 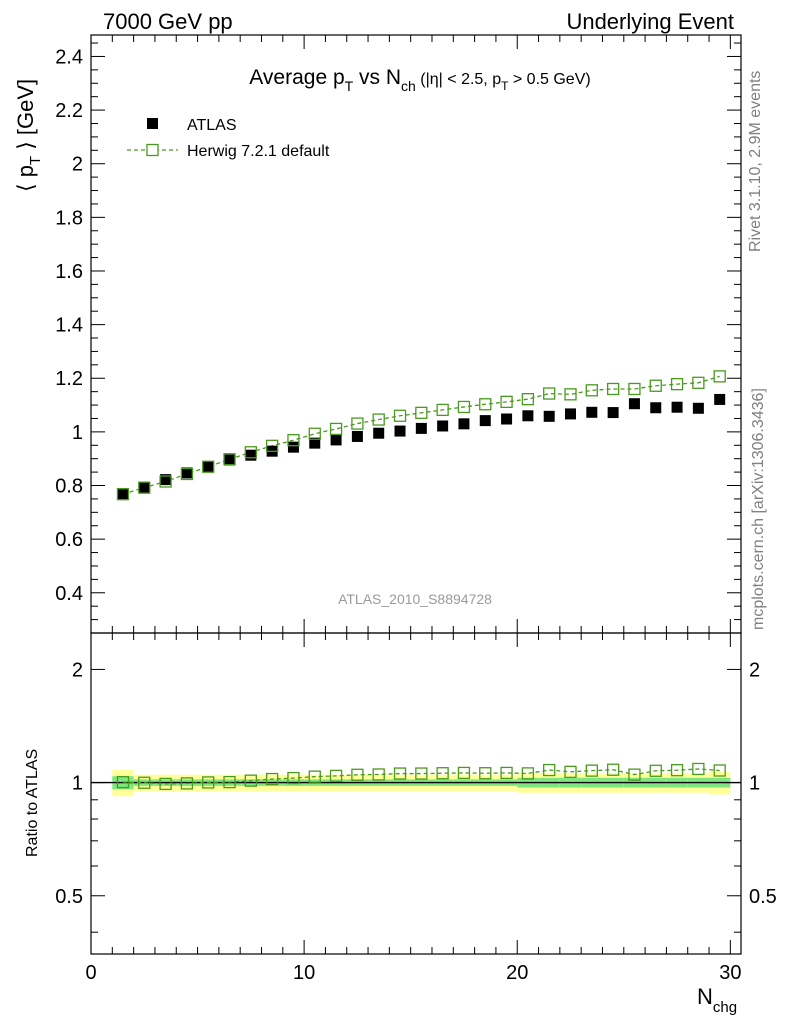 What do you see at coordinates (755, 161) in the screenshot?
I see `rivet-version-label: Rivet 3.1.10, 2.9M events` at bounding box center [755, 161].